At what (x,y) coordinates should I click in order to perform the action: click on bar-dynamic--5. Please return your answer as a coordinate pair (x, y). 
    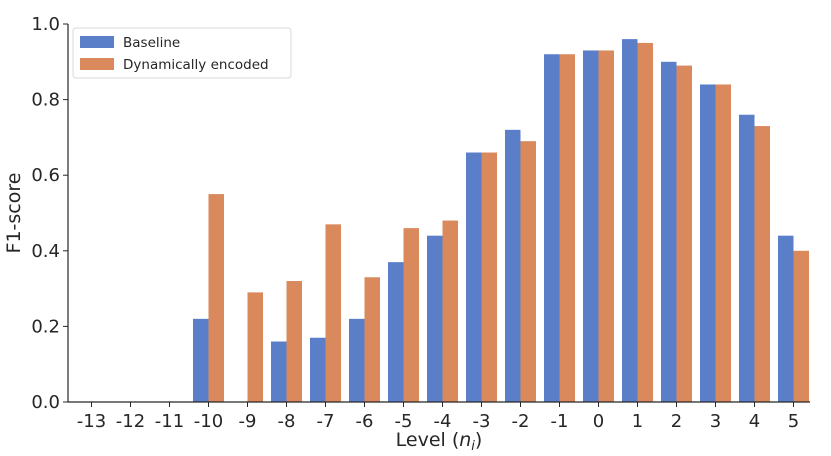
    Looking at the image, I should click on (411, 315).